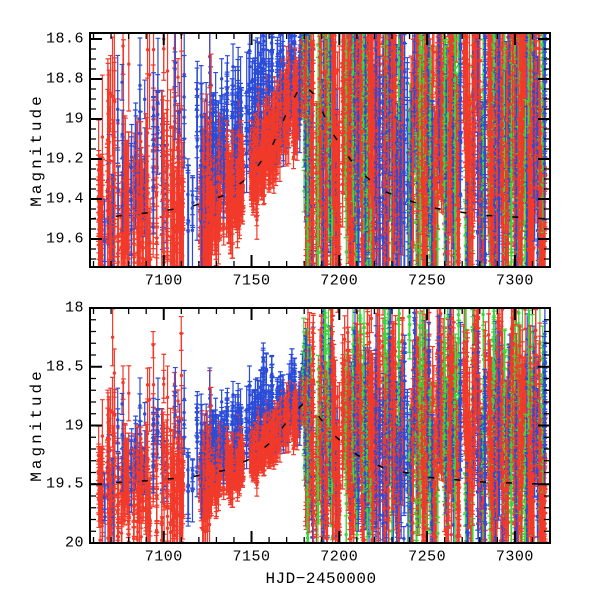 The width and height of the screenshot is (600, 600). Describe the element at coordinates (163, 557) in the screenshot. I see `x-tick-label-bottom-7100: 7100` at that location.